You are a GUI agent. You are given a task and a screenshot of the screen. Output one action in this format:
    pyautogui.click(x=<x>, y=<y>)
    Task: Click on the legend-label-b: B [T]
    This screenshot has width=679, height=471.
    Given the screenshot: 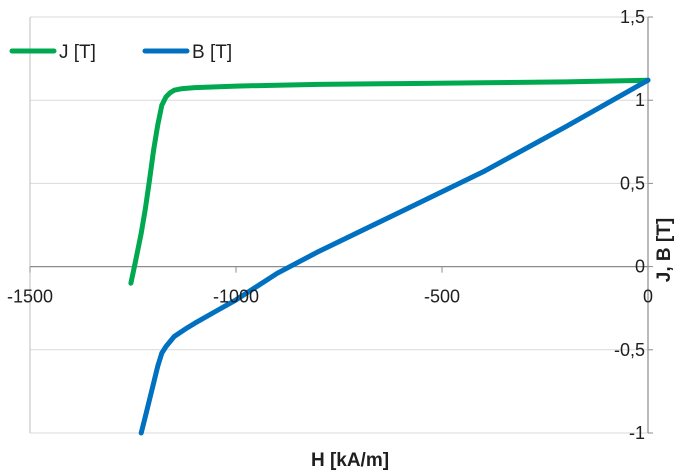 What is the action you would take?
    pyautogui.click(x=212, y=52)
    